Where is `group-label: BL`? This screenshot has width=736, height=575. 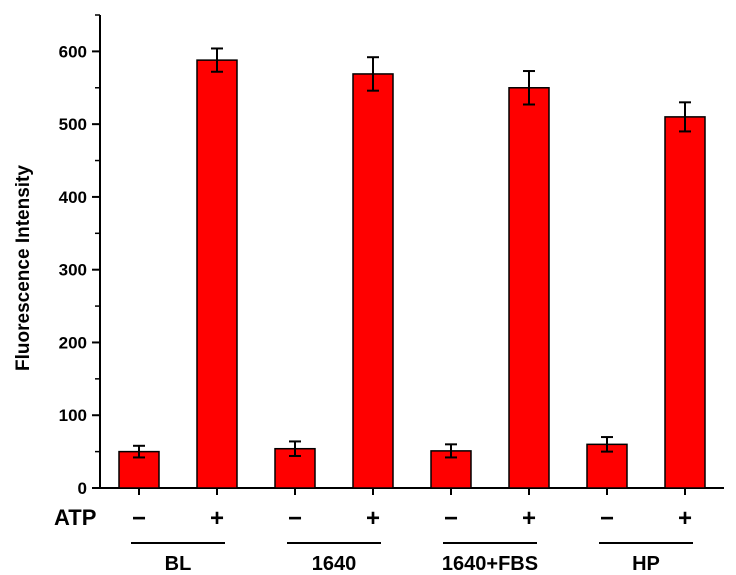
group-label: BL is located at coordinates (178, 564).